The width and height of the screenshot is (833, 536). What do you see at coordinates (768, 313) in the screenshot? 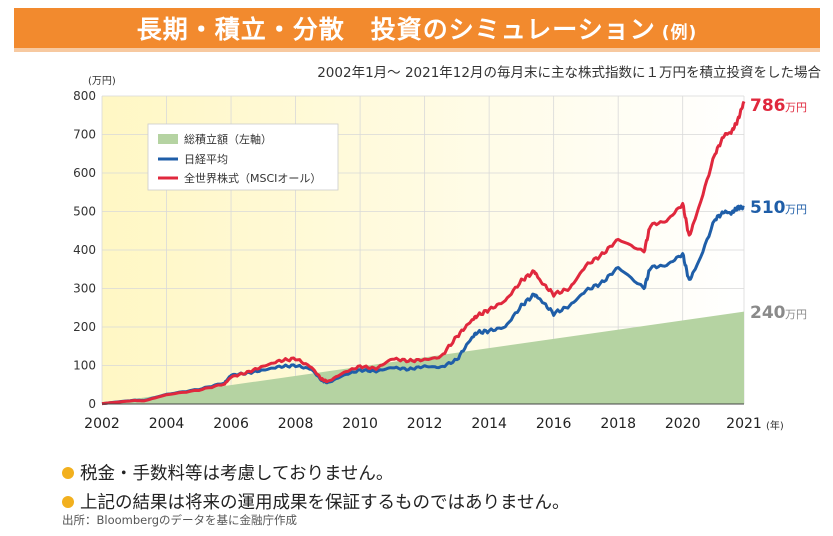
I see `end-label-accumulated-value: 240` at bounding box center [768, 313].